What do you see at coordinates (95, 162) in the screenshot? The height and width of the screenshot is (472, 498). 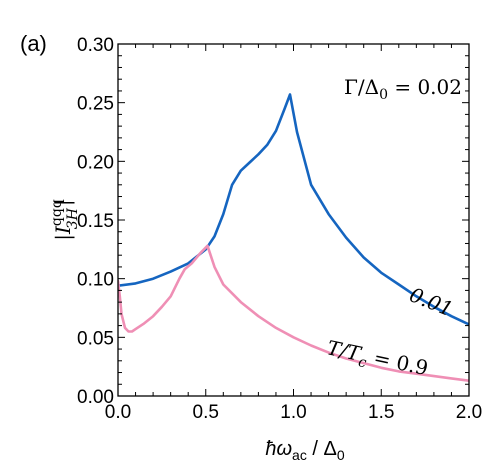 I see `y-tick-label: 0.20` at bounding box center [95, 162].